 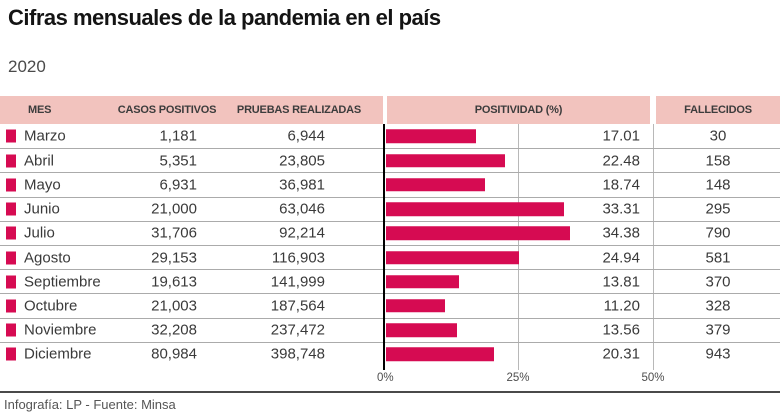 What do you see at coordinates (174, 209) in the screenshot?
I see `positive-cases-value: 21,000` at bounding box center [174, 209].